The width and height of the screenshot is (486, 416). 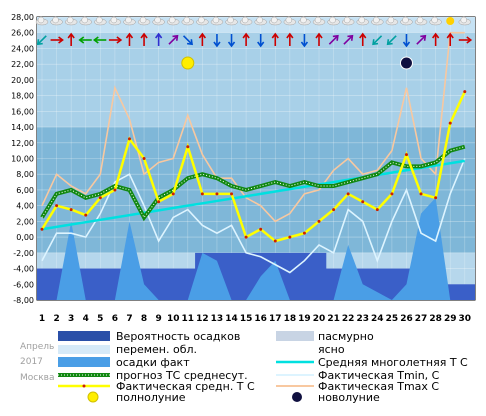 What do you see at coordinates (22, 33) in the screenshot?
I see `y-tick-label: 26,00` at bounding box center [22, 33].